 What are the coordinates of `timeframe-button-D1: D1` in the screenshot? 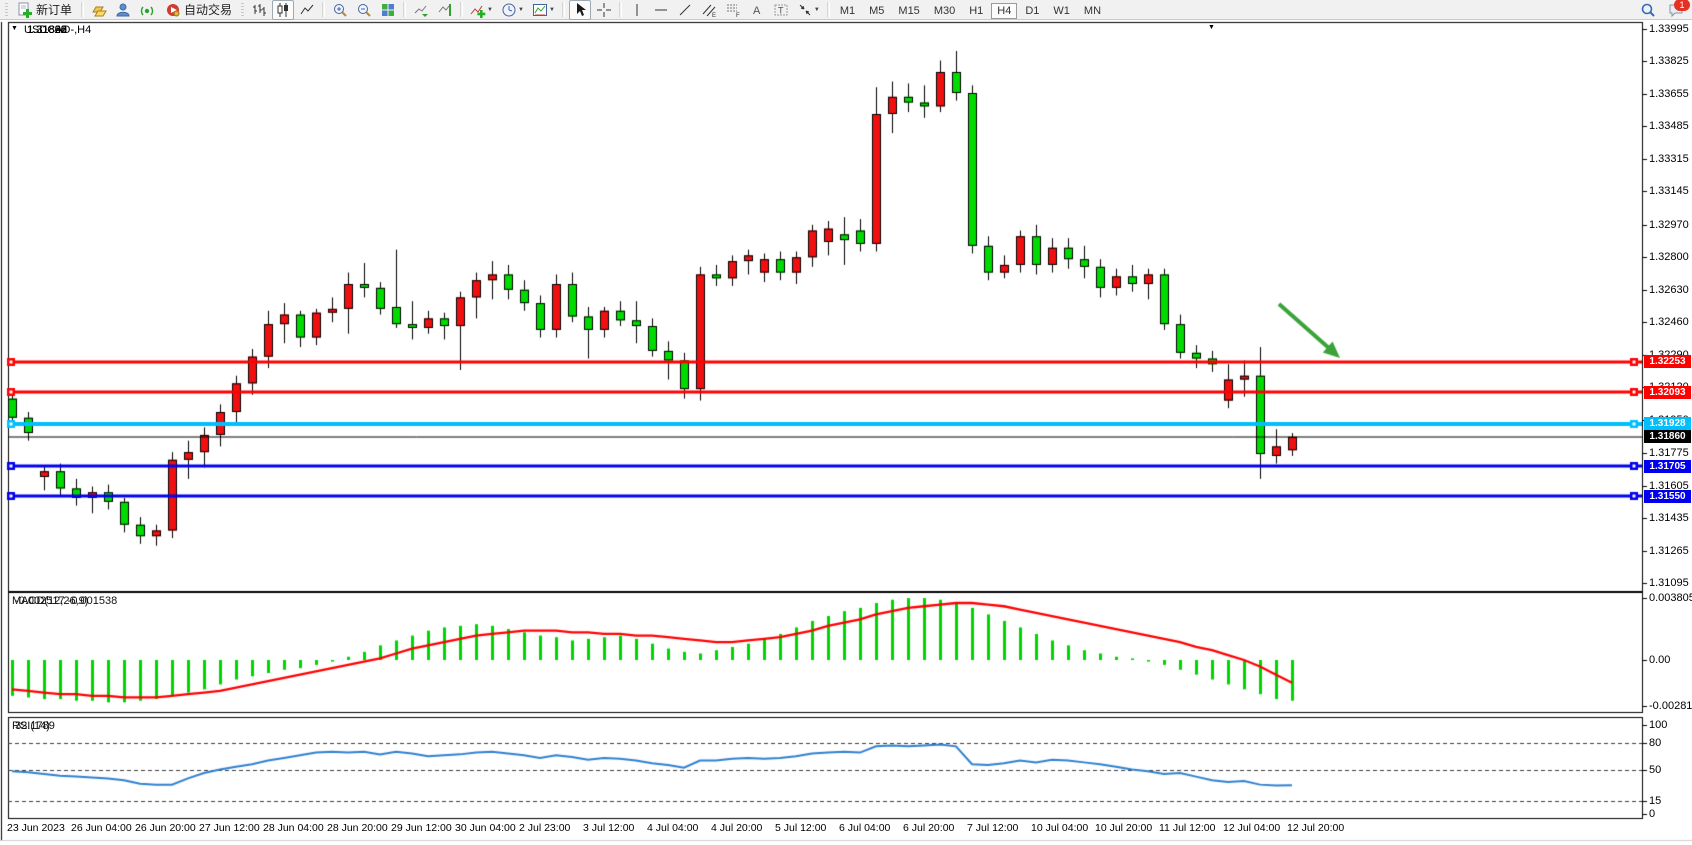 It's located at (1032, 10).